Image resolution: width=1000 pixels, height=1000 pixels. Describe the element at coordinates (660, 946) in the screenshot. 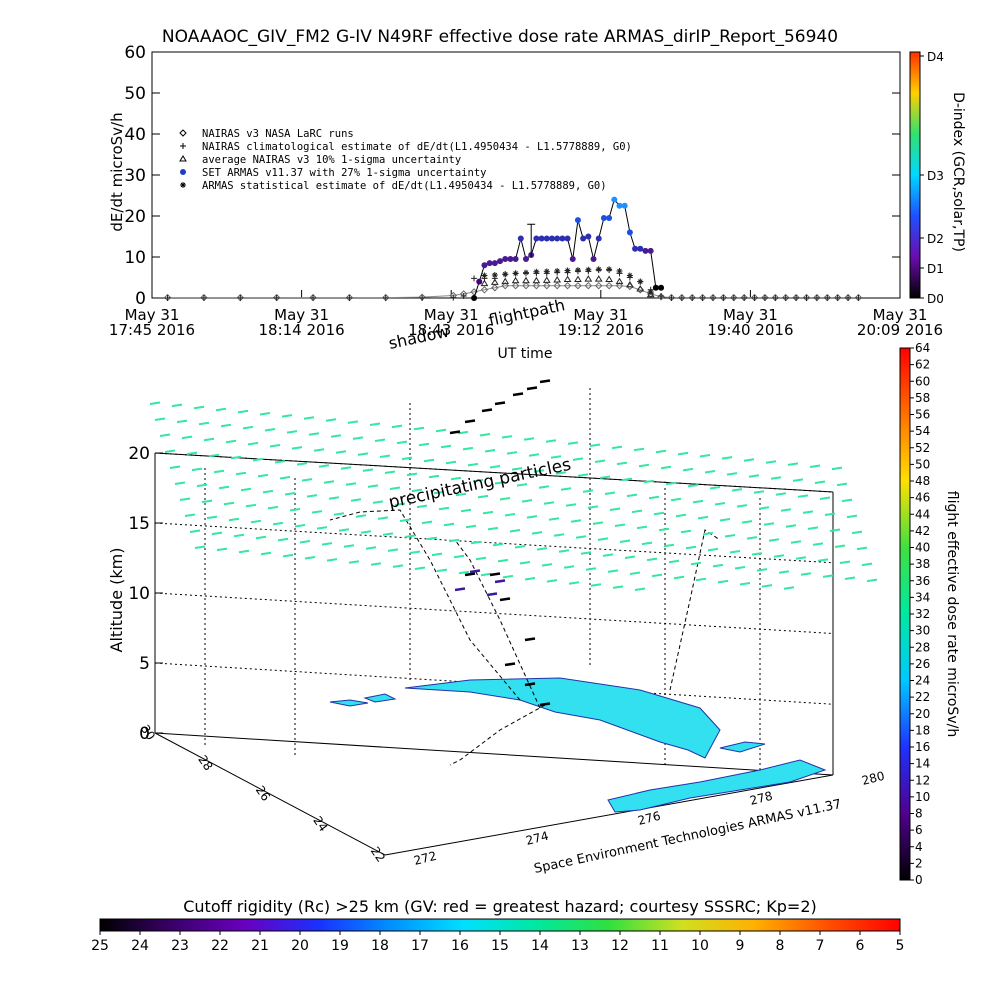

I see `rc-tick-label: 11` at that location.